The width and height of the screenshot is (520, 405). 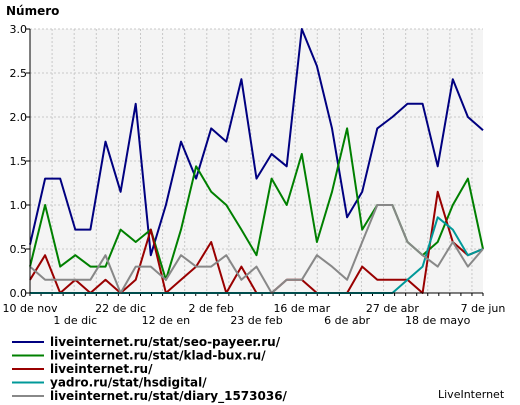 I want to click on x-tick-label: 1 de dic, so click(x=75, y=320).